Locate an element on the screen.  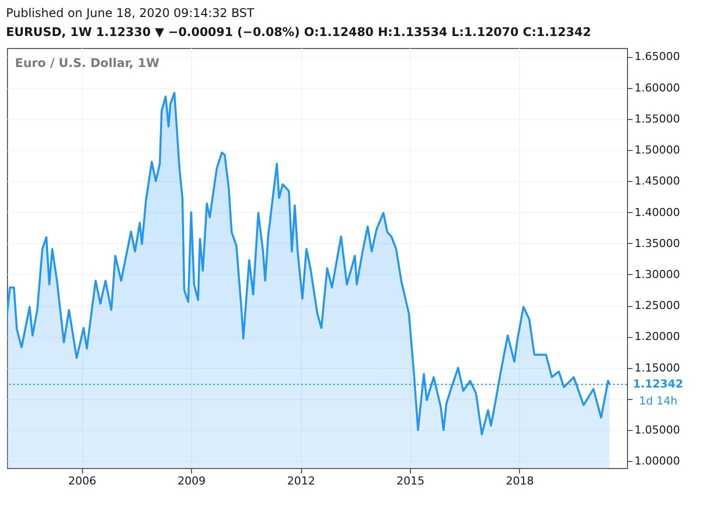
x-tick-label: 2018 is located at coordinates (520, 481).